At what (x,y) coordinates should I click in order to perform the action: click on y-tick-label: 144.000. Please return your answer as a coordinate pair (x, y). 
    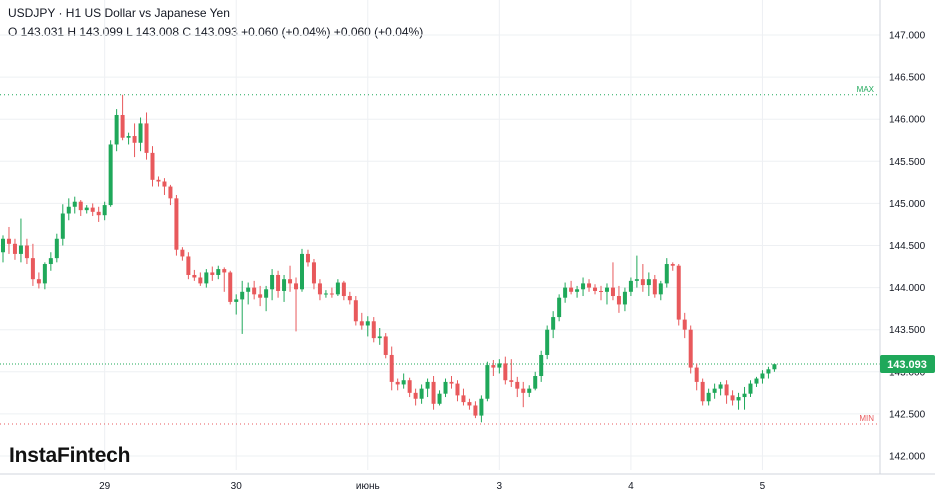
    Looking at the image, I should click on (907, 288).